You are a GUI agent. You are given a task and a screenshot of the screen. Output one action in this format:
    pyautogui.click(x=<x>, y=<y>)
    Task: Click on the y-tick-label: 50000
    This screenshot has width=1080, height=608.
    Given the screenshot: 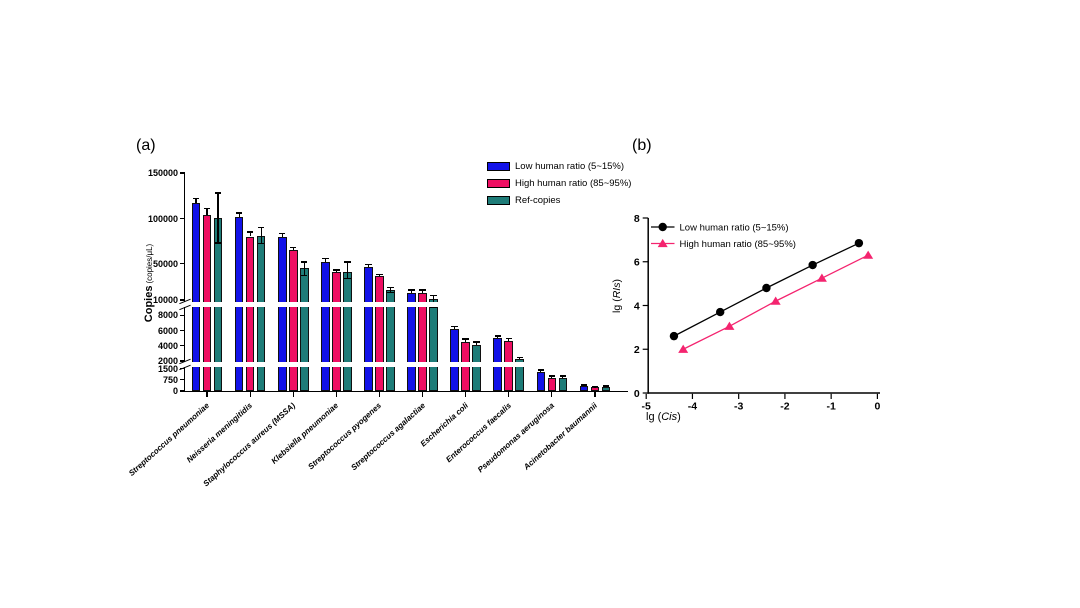 What is the action you would take?
    pyautogui.click(x=165, y=263)
    